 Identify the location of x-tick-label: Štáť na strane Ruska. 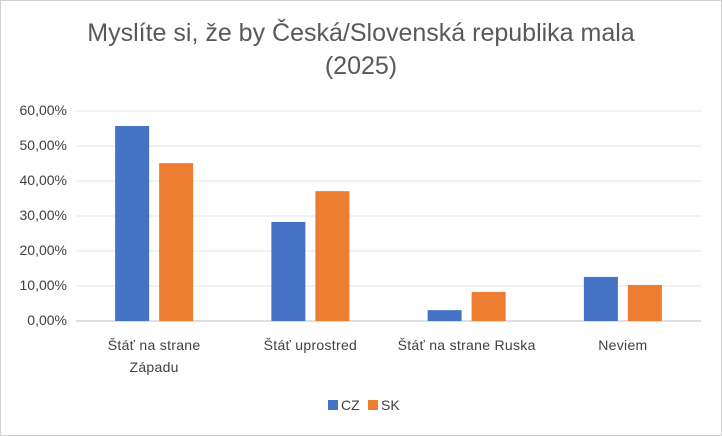
(466, 345).